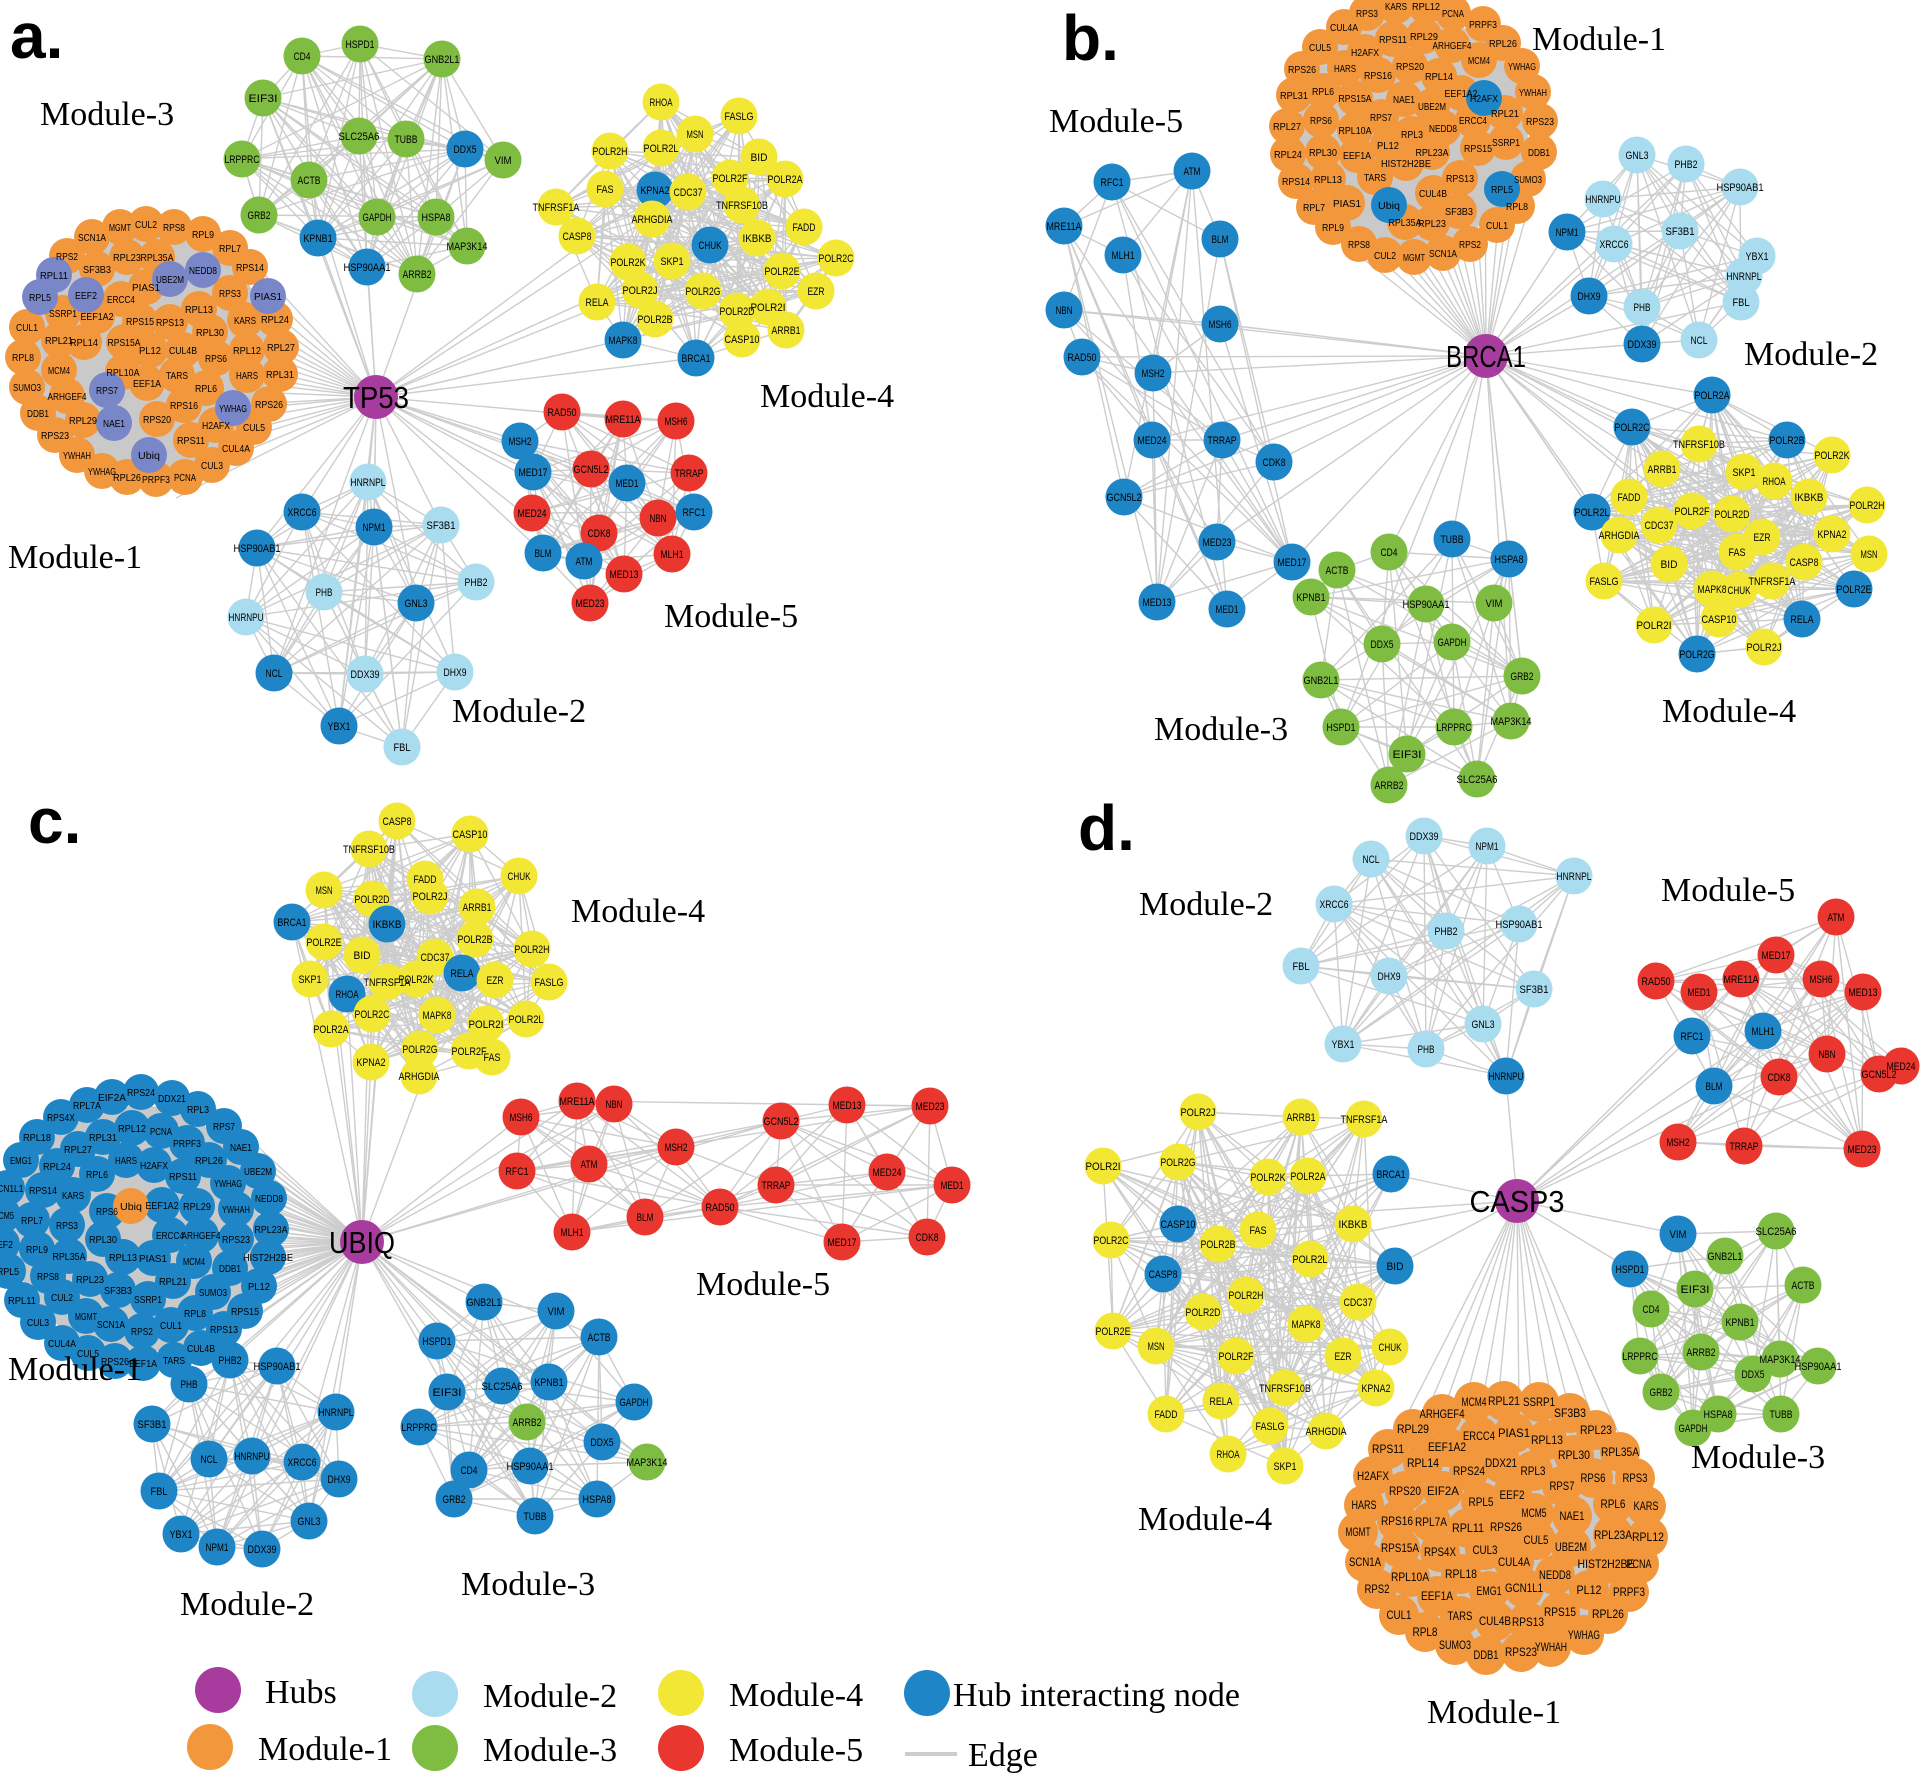 The height and width of the screenshot is (1780, 1923). Describe the element at coordinates (739, 117) in the screenshot. I see `svg-text: FASLG` at that location.